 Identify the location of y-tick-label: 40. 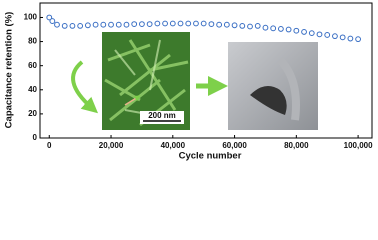
(32, 89).